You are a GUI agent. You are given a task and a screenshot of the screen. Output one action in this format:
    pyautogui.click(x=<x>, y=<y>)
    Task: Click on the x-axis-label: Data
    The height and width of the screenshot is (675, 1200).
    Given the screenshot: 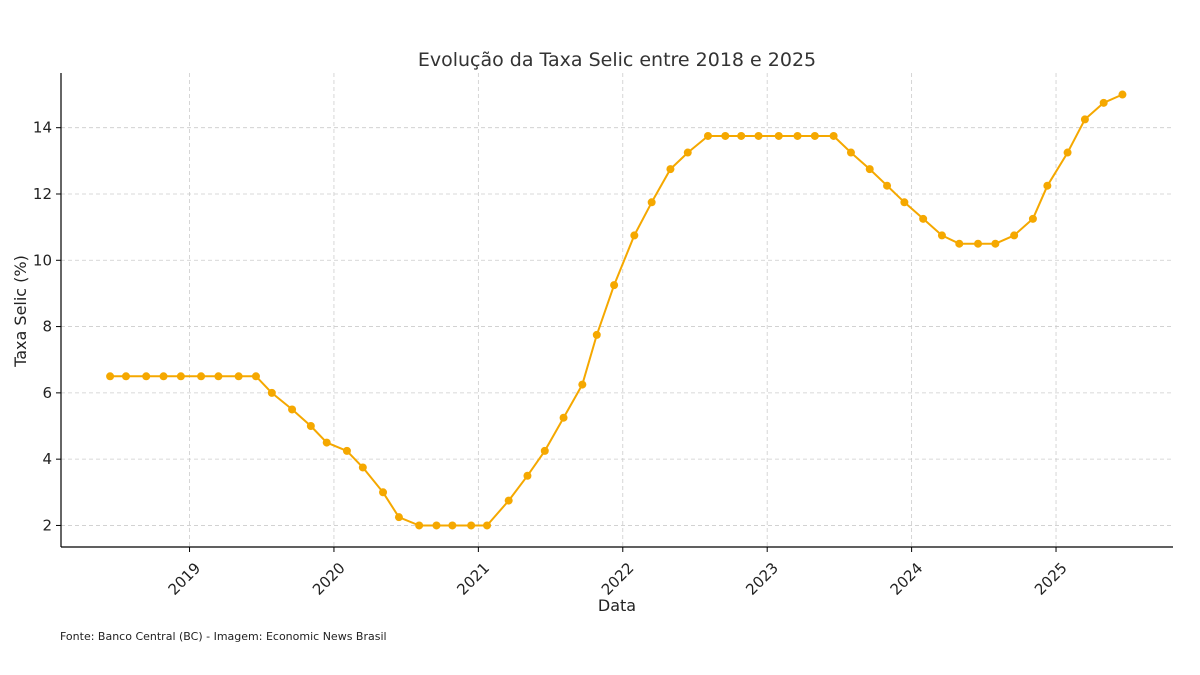 What is the action you would take?
    pyautogui.click(x=617, y=605)
    